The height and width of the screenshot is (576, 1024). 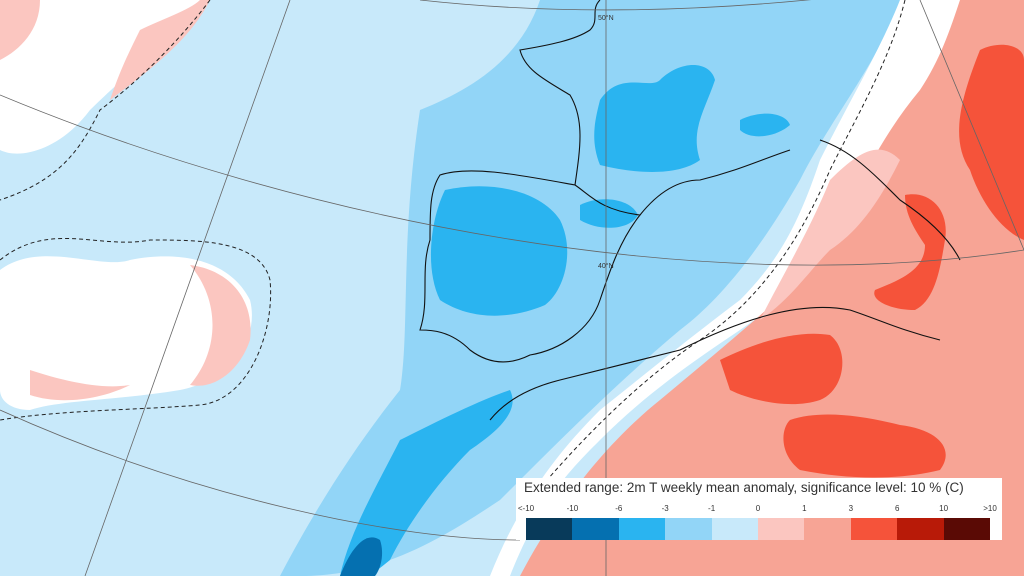 I want to click on coastline-italy, so click(x=890, y=200).